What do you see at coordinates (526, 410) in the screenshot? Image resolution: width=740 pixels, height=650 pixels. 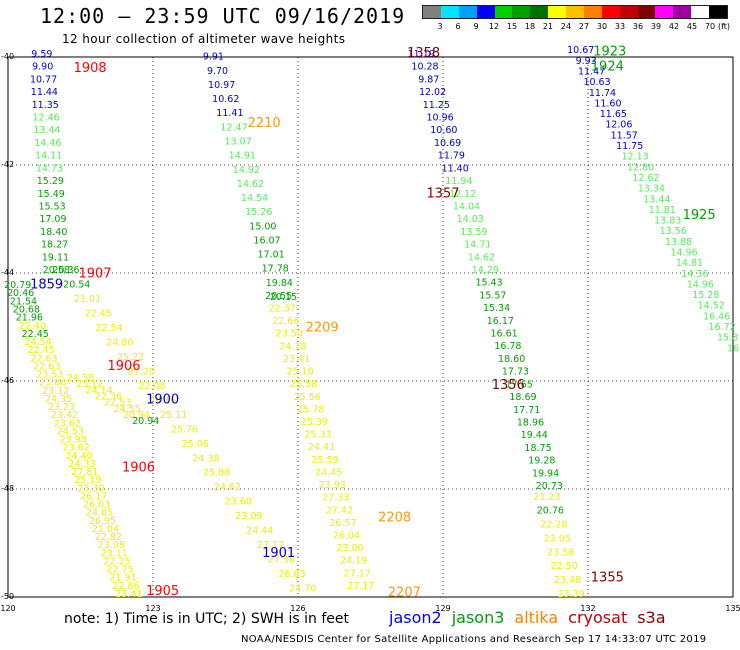 I see `swh-value-label: 17.71` at bounding box center [526, 410].